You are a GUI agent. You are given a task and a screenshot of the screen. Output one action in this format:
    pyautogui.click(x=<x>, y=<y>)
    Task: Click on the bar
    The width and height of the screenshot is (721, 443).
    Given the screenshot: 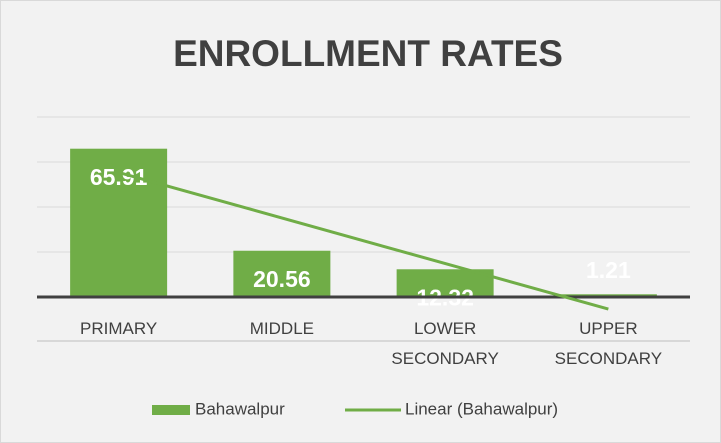 What is the action you would take?
    pyautogui.click(x=282, y=273)
    